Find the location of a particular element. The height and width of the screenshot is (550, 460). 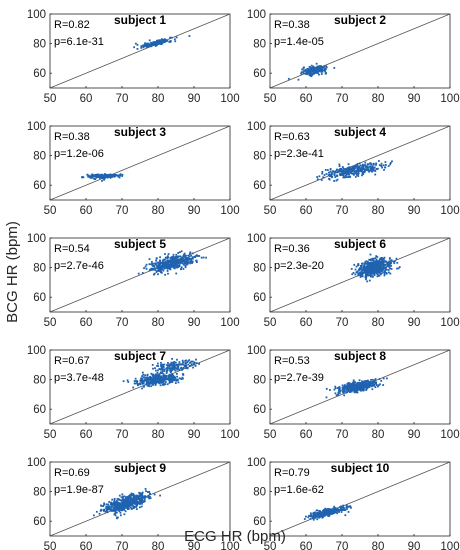

panel-title: subject 10 is located at coordinates (360, 468).